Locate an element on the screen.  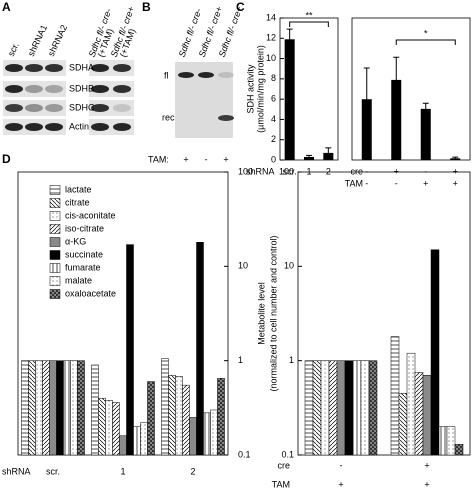
y-axis-label: (normalized to cell number and control) is located at coordinates (273, 313).